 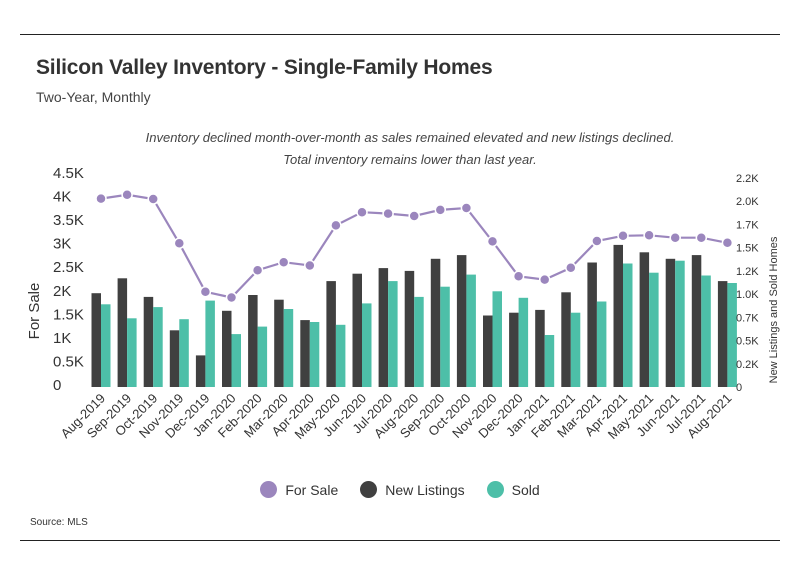 I want to click on left-tick-label: 4.5K, so click(x=68, y=173).